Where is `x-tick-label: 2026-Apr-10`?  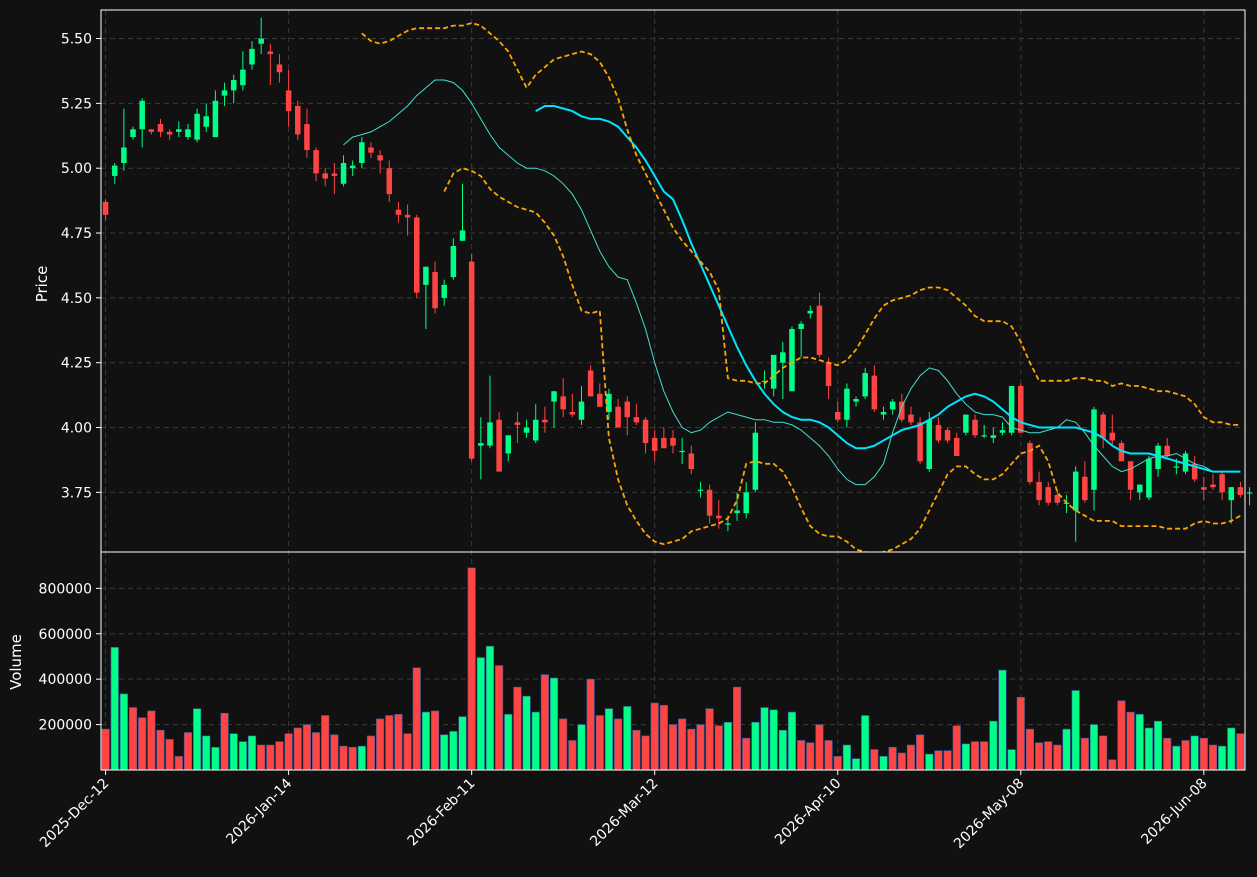 x-tick-label: 2026-Apr-10 is located at coordinates (808, 812).